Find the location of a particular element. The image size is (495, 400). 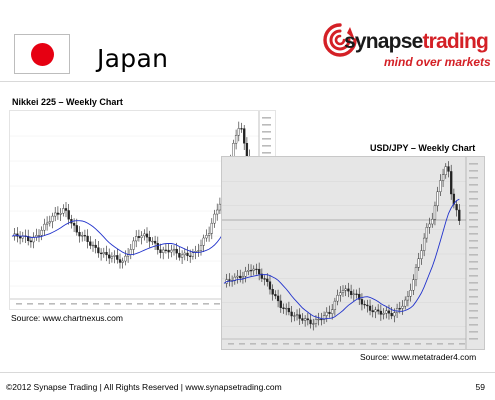

footer-divider is located at coordinates (247, 372).